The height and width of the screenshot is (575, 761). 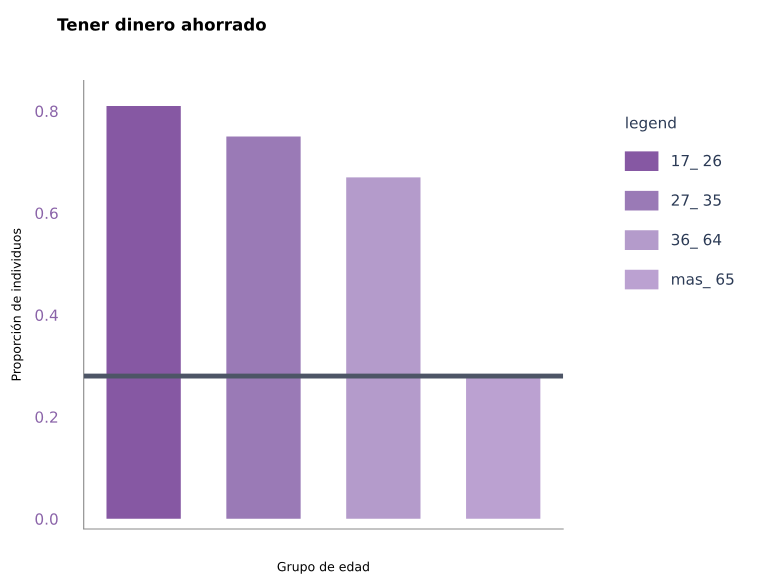 I want to click on legend-label: 36_ 64, so click(x=697, y=241).